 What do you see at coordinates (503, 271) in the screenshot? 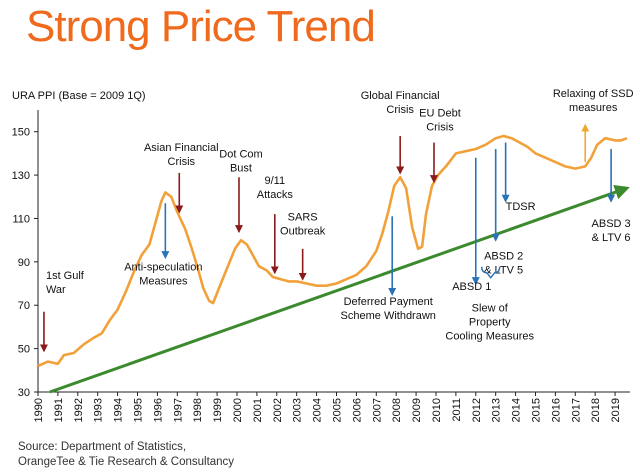
I see `annotation-label-line: & LTV 5` at bounding box center [503, 271].